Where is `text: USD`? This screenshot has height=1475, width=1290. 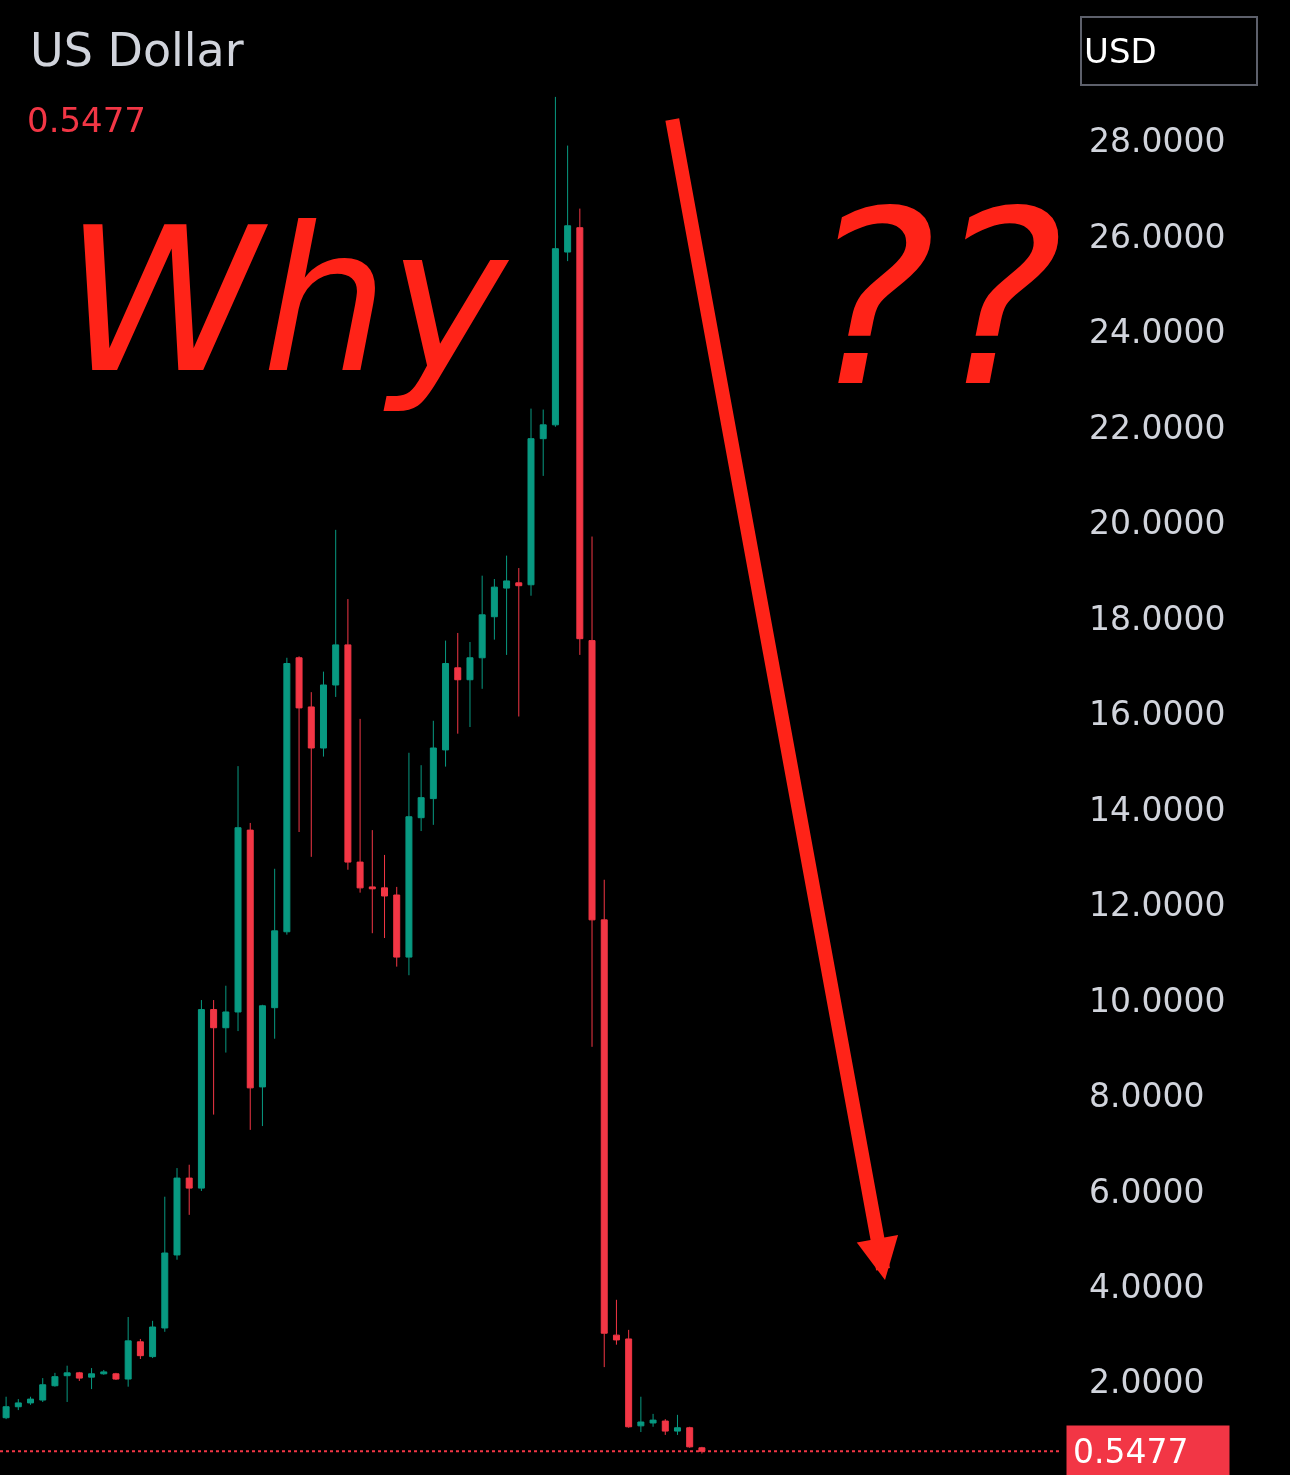
text: USD is located at coordinates (1120, 51).